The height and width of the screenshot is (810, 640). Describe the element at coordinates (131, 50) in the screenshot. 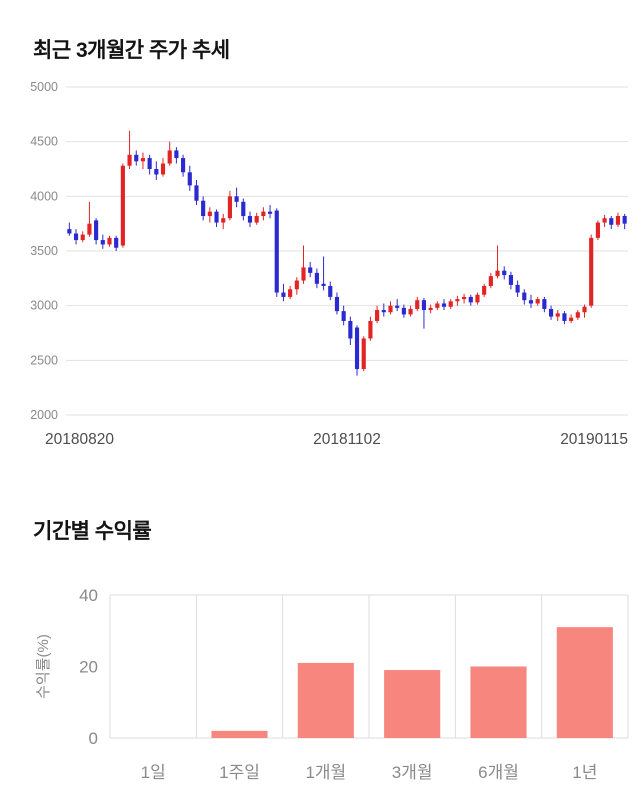

I see `price-chart-title: 최근 3개월간 주가 추세` at that location.